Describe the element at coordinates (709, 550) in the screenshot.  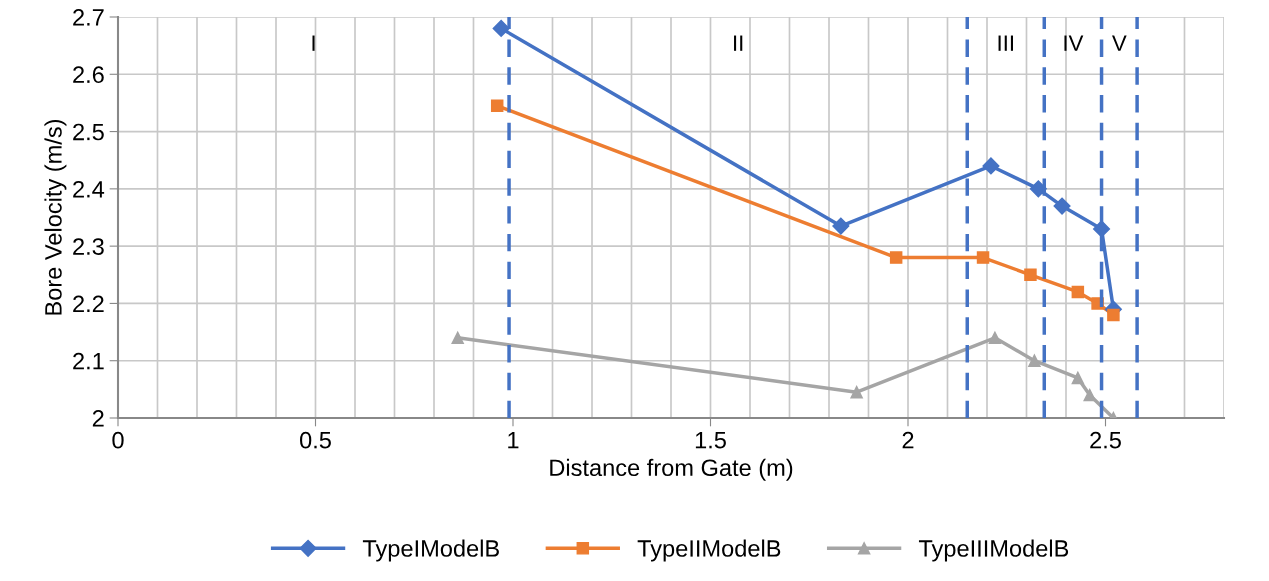
I see `legend-label: TypeIIModelB` at that location.